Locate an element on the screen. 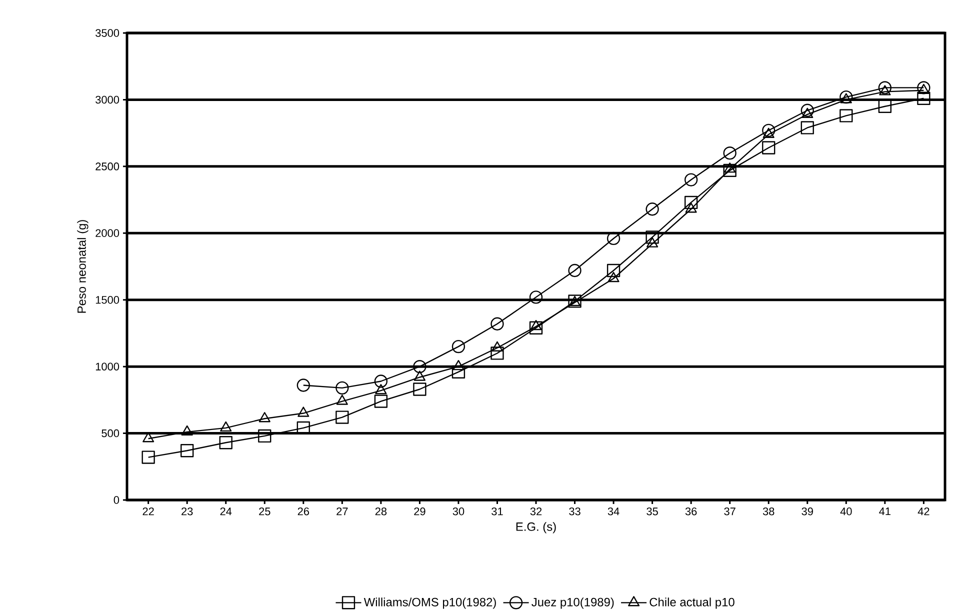 This screenshot has width=967, height=614. y-tick-label: 3000 is located at coordinates (108, 100).